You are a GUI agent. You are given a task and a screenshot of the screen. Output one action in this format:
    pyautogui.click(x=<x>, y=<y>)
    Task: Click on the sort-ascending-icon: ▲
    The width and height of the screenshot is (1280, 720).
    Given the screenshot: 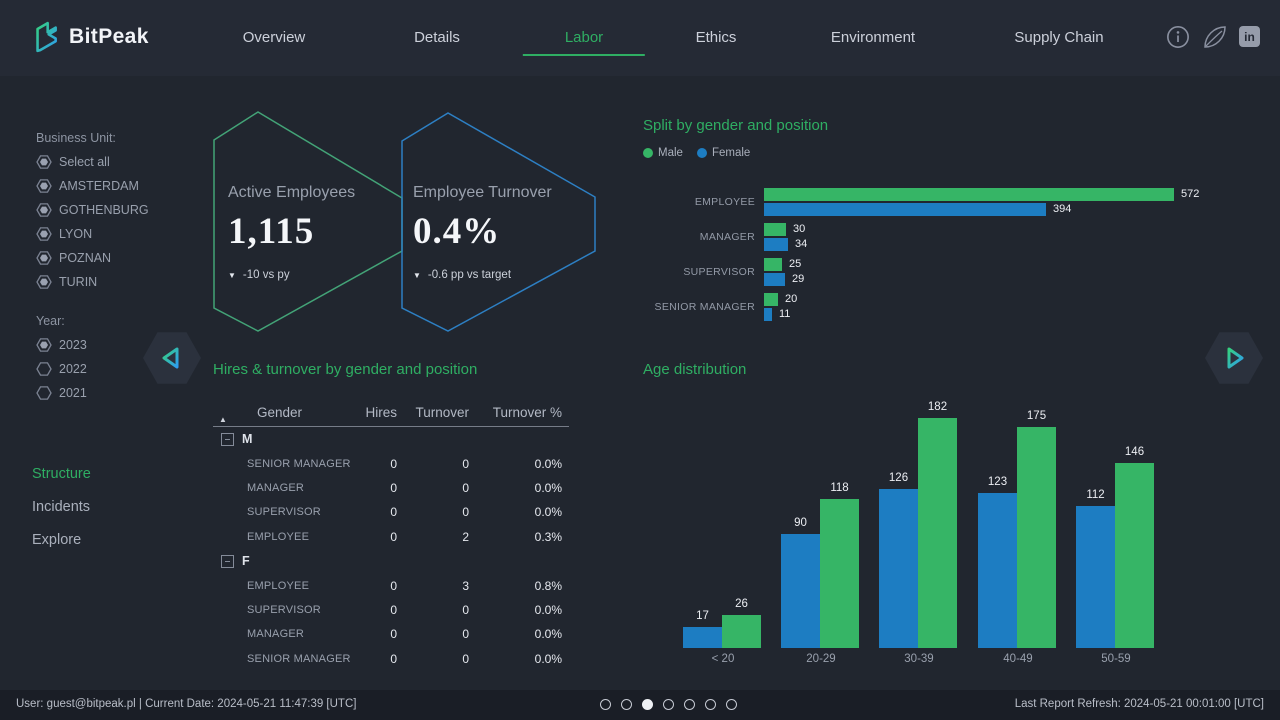 What is the action you would take?
    pyautogui.click(x=223, y=419)
    